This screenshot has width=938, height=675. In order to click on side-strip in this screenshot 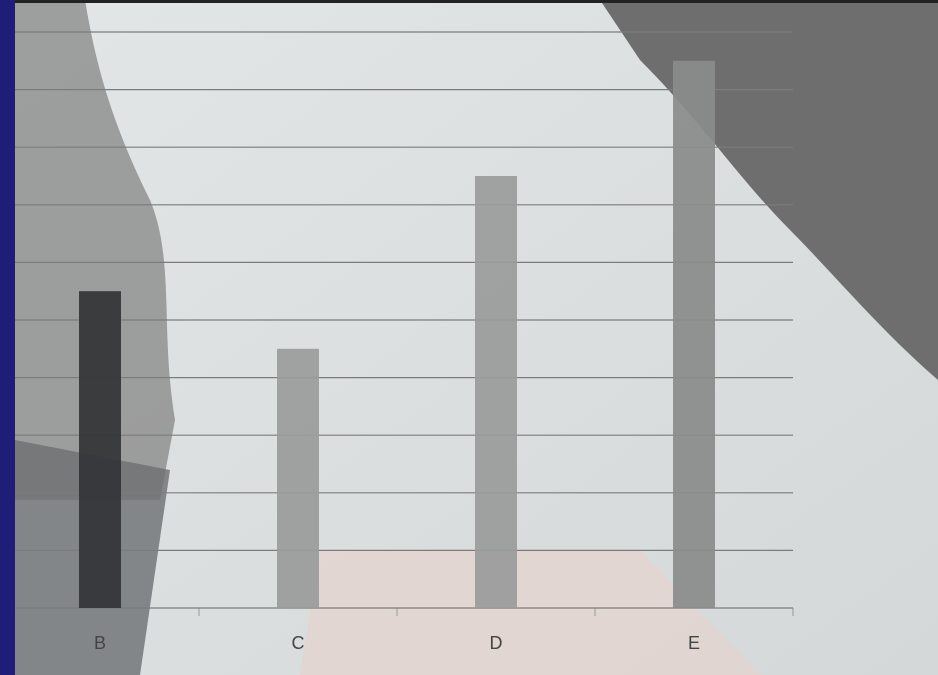, I will do `click(7, 337)`.